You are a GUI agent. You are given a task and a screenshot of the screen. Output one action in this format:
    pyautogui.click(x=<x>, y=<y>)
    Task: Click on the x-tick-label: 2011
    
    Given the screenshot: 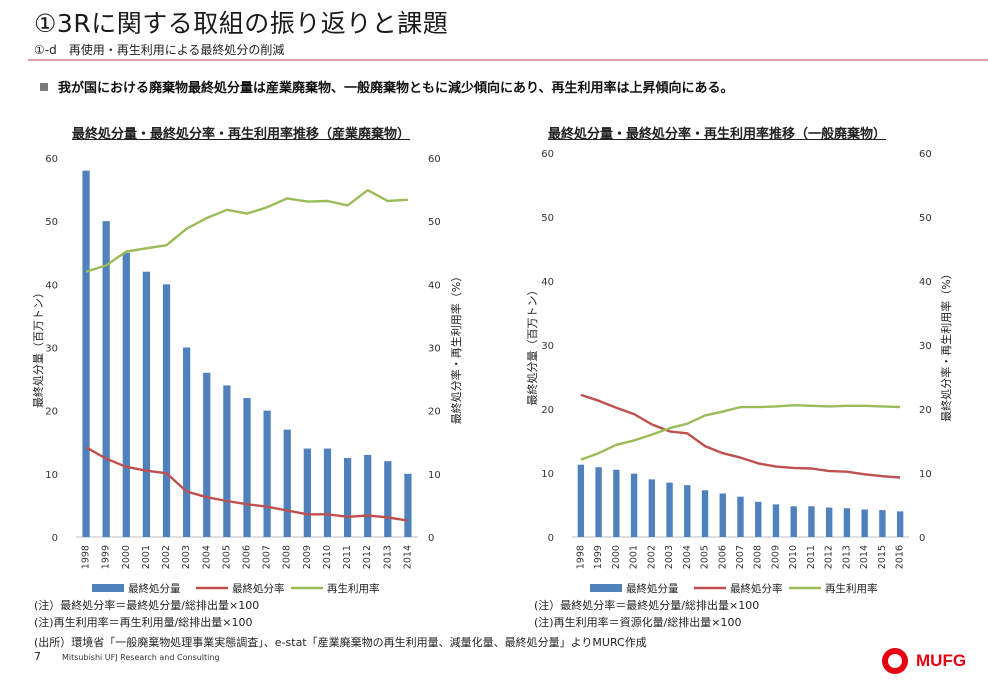 What is the action you would take?
    pyautogui.click(x=811, y=557)
    